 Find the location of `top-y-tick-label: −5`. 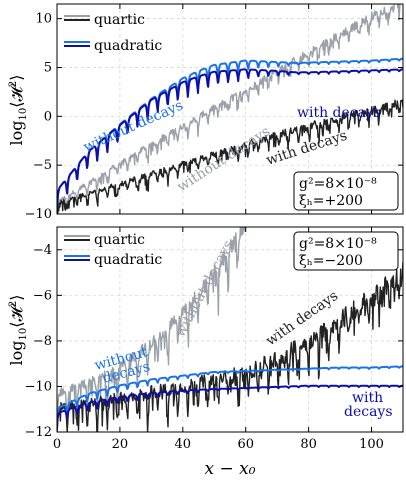

top-y-tick-label: −5 is located at coordinates (42, 165).